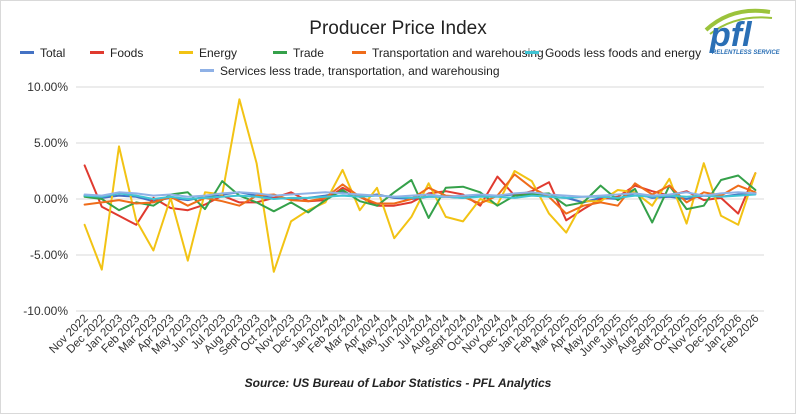 The image size is (796, 414). Describe the element at coordinates (51, 143) in the screenshot. I see `y-tick-label: 5.00%` at that location.